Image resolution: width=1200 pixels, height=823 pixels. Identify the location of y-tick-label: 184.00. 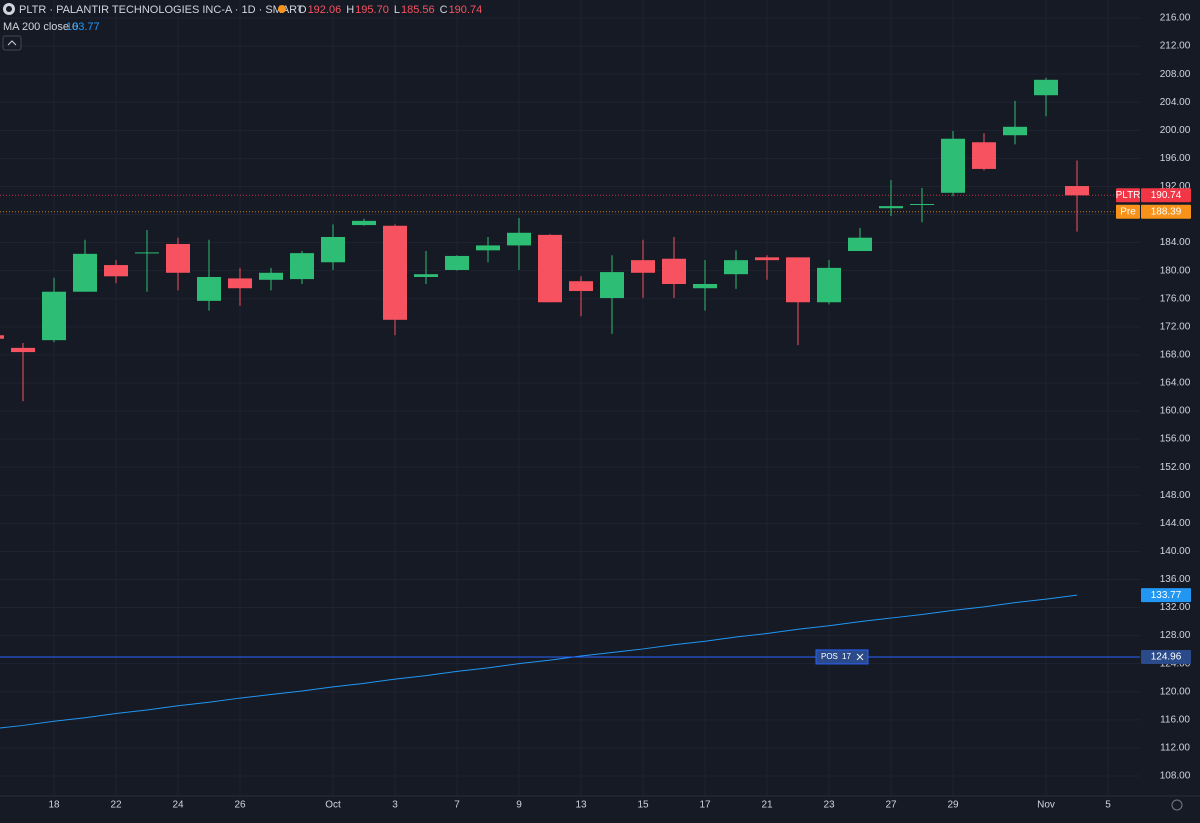
(1175, 242).